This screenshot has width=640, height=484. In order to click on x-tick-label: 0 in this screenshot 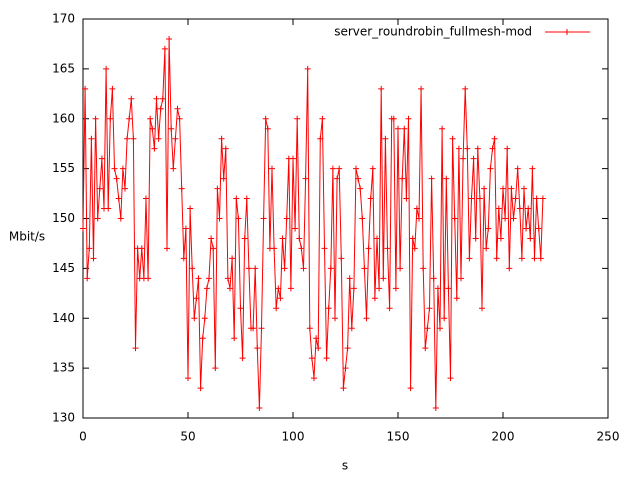, I will do `click(83, 437)`.